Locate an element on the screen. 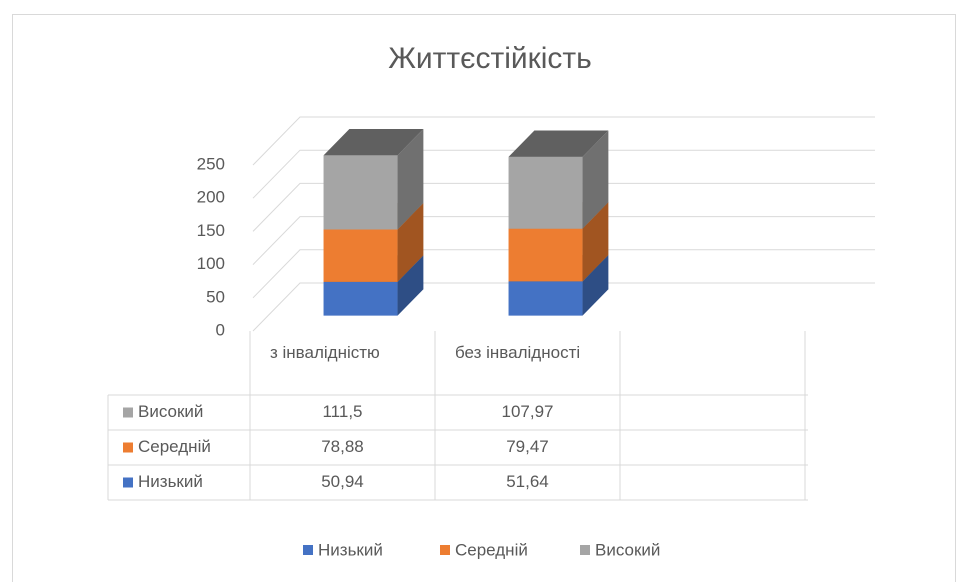  legend-label: Високий is located at coordinates (627, 549).